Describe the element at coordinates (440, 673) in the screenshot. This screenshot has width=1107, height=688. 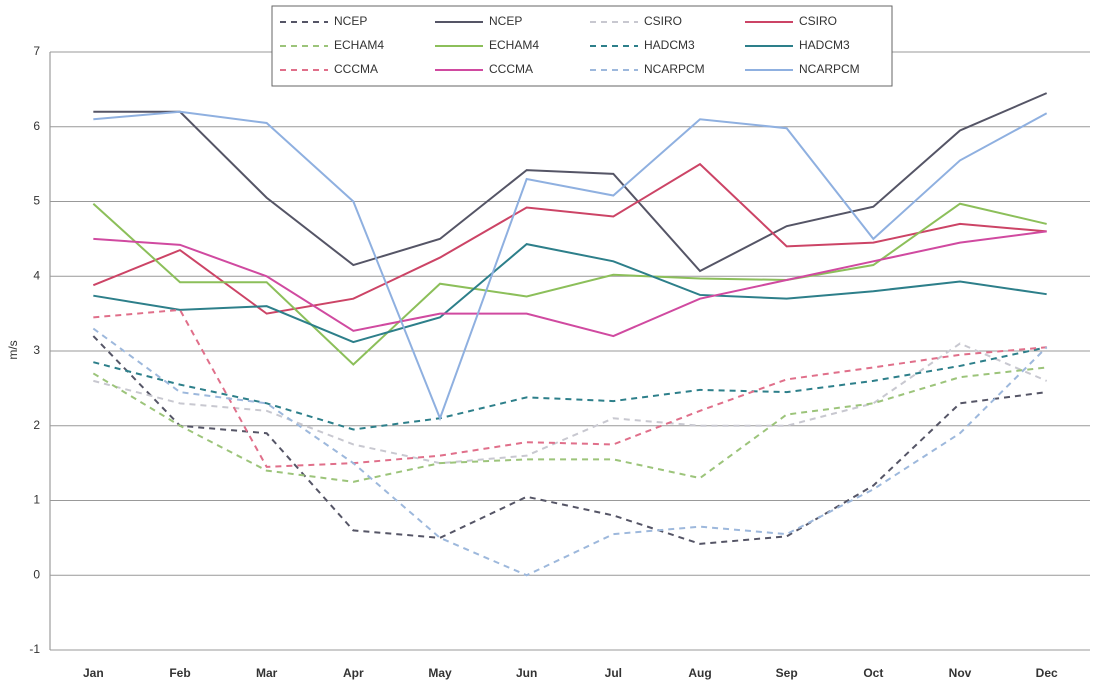
I see `x-tick-label: May` at that location.